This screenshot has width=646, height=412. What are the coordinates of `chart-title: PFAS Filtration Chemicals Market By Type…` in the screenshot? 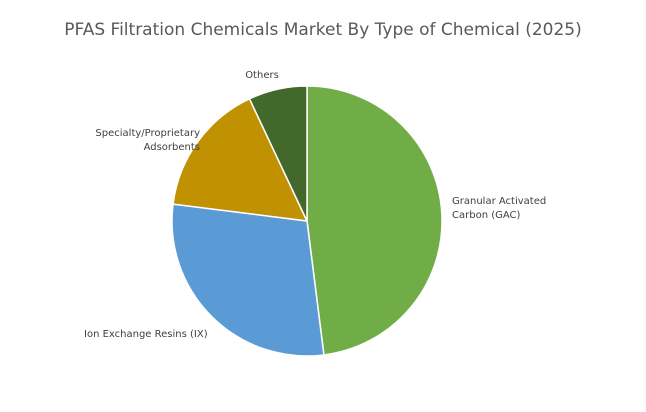 It's located at (323, 30).